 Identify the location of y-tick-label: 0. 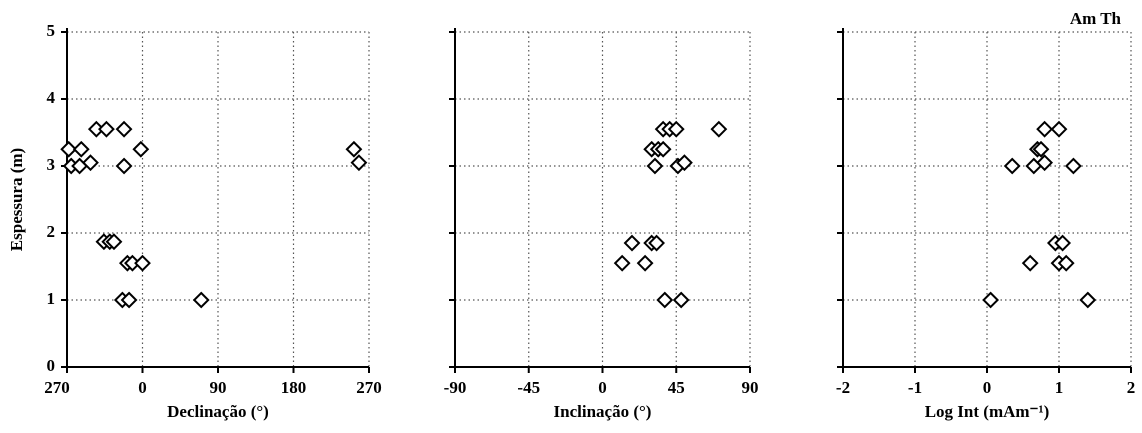
(51, 365).